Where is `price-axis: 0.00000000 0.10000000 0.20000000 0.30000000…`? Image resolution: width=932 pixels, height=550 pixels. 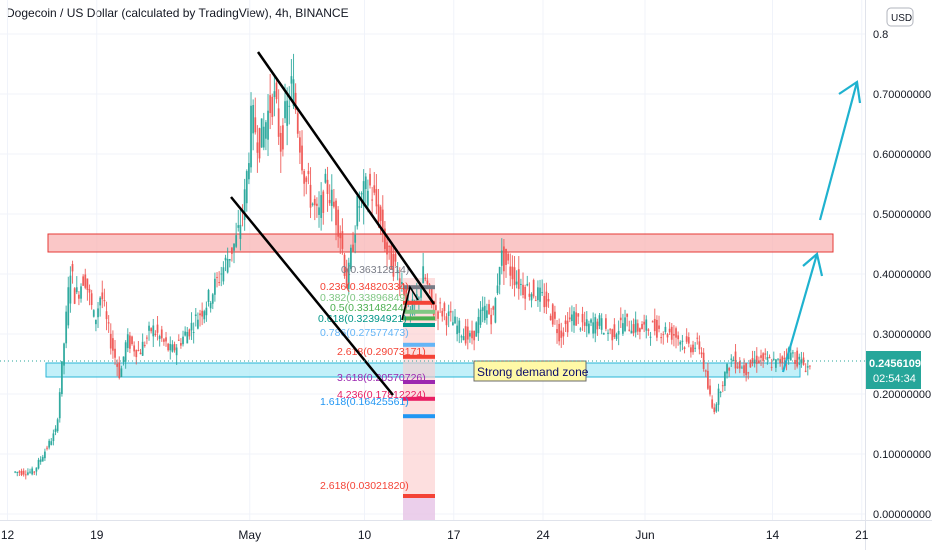
price-axis: 0.00000000 0.10000000 0.20000000 0.30000000… is located at coordinates (902, 275).